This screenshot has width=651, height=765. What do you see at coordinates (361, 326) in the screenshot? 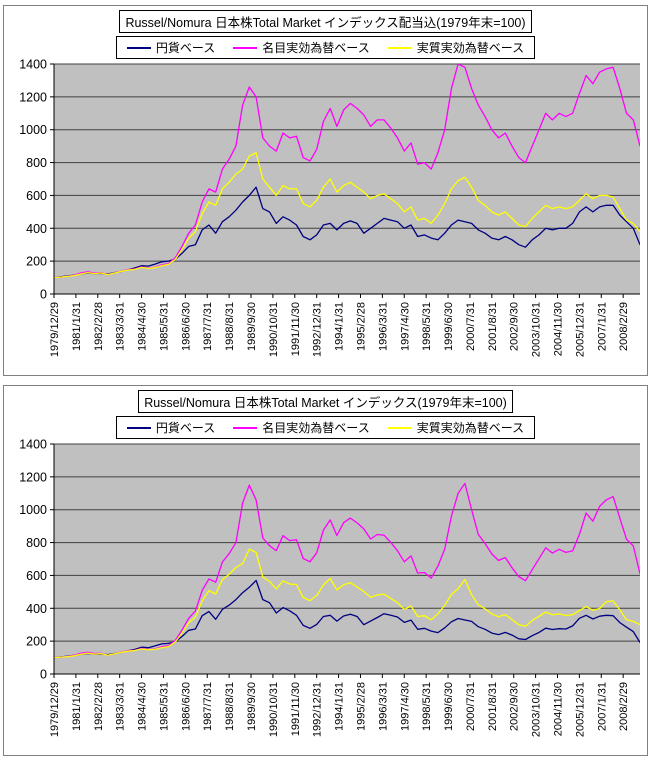
I see `x-tick-label: 1995/2/28` at bounding box center [361, 326].